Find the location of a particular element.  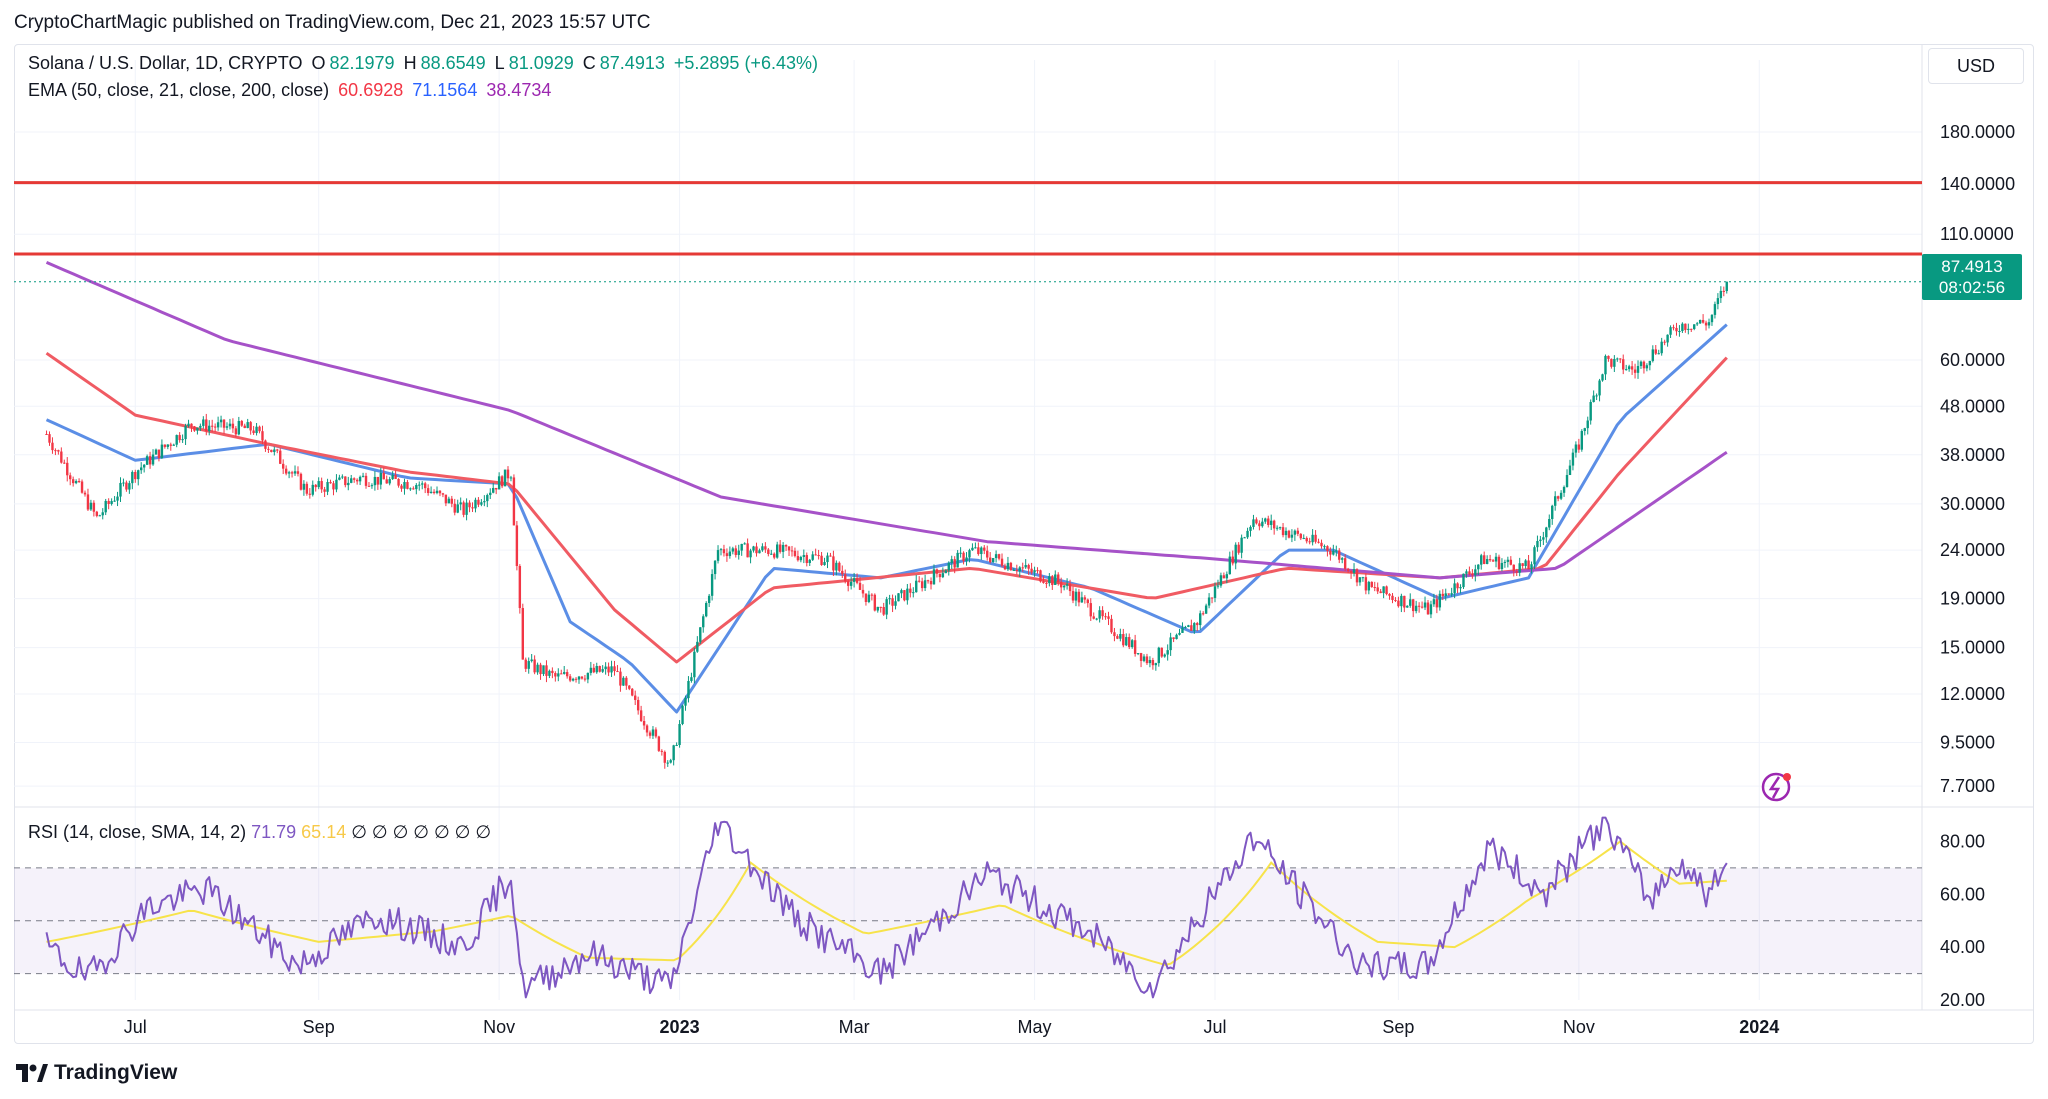

price-tick-label: 15.0000 is located at coordinates (1972, 648).